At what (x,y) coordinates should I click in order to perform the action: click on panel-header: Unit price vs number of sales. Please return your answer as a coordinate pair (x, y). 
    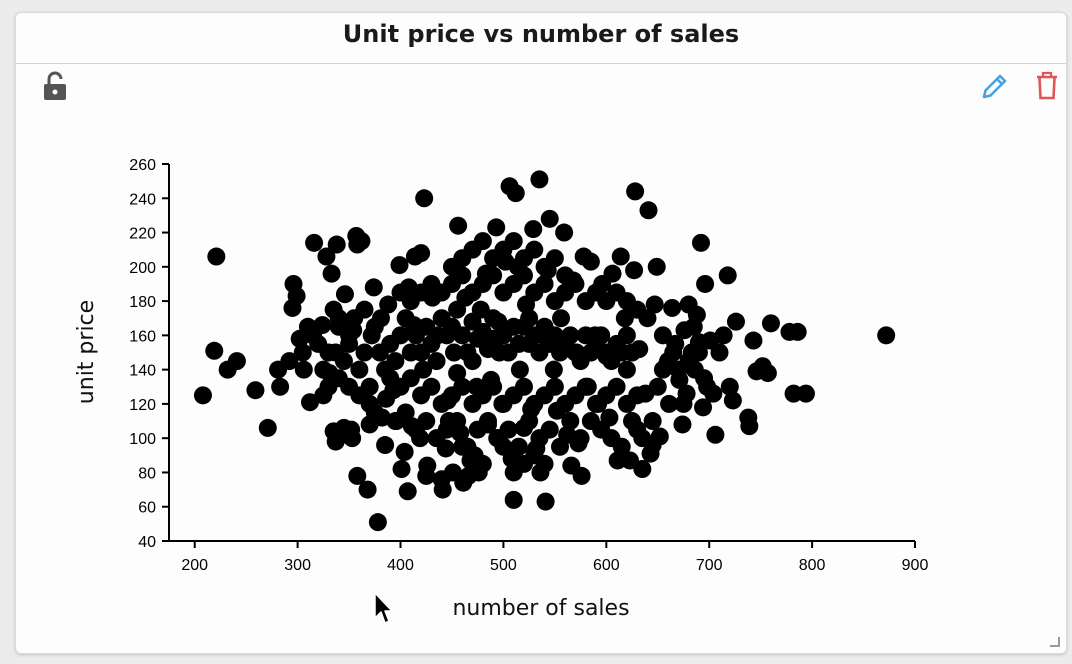
    Looking at the image, I should click on (541, 38).